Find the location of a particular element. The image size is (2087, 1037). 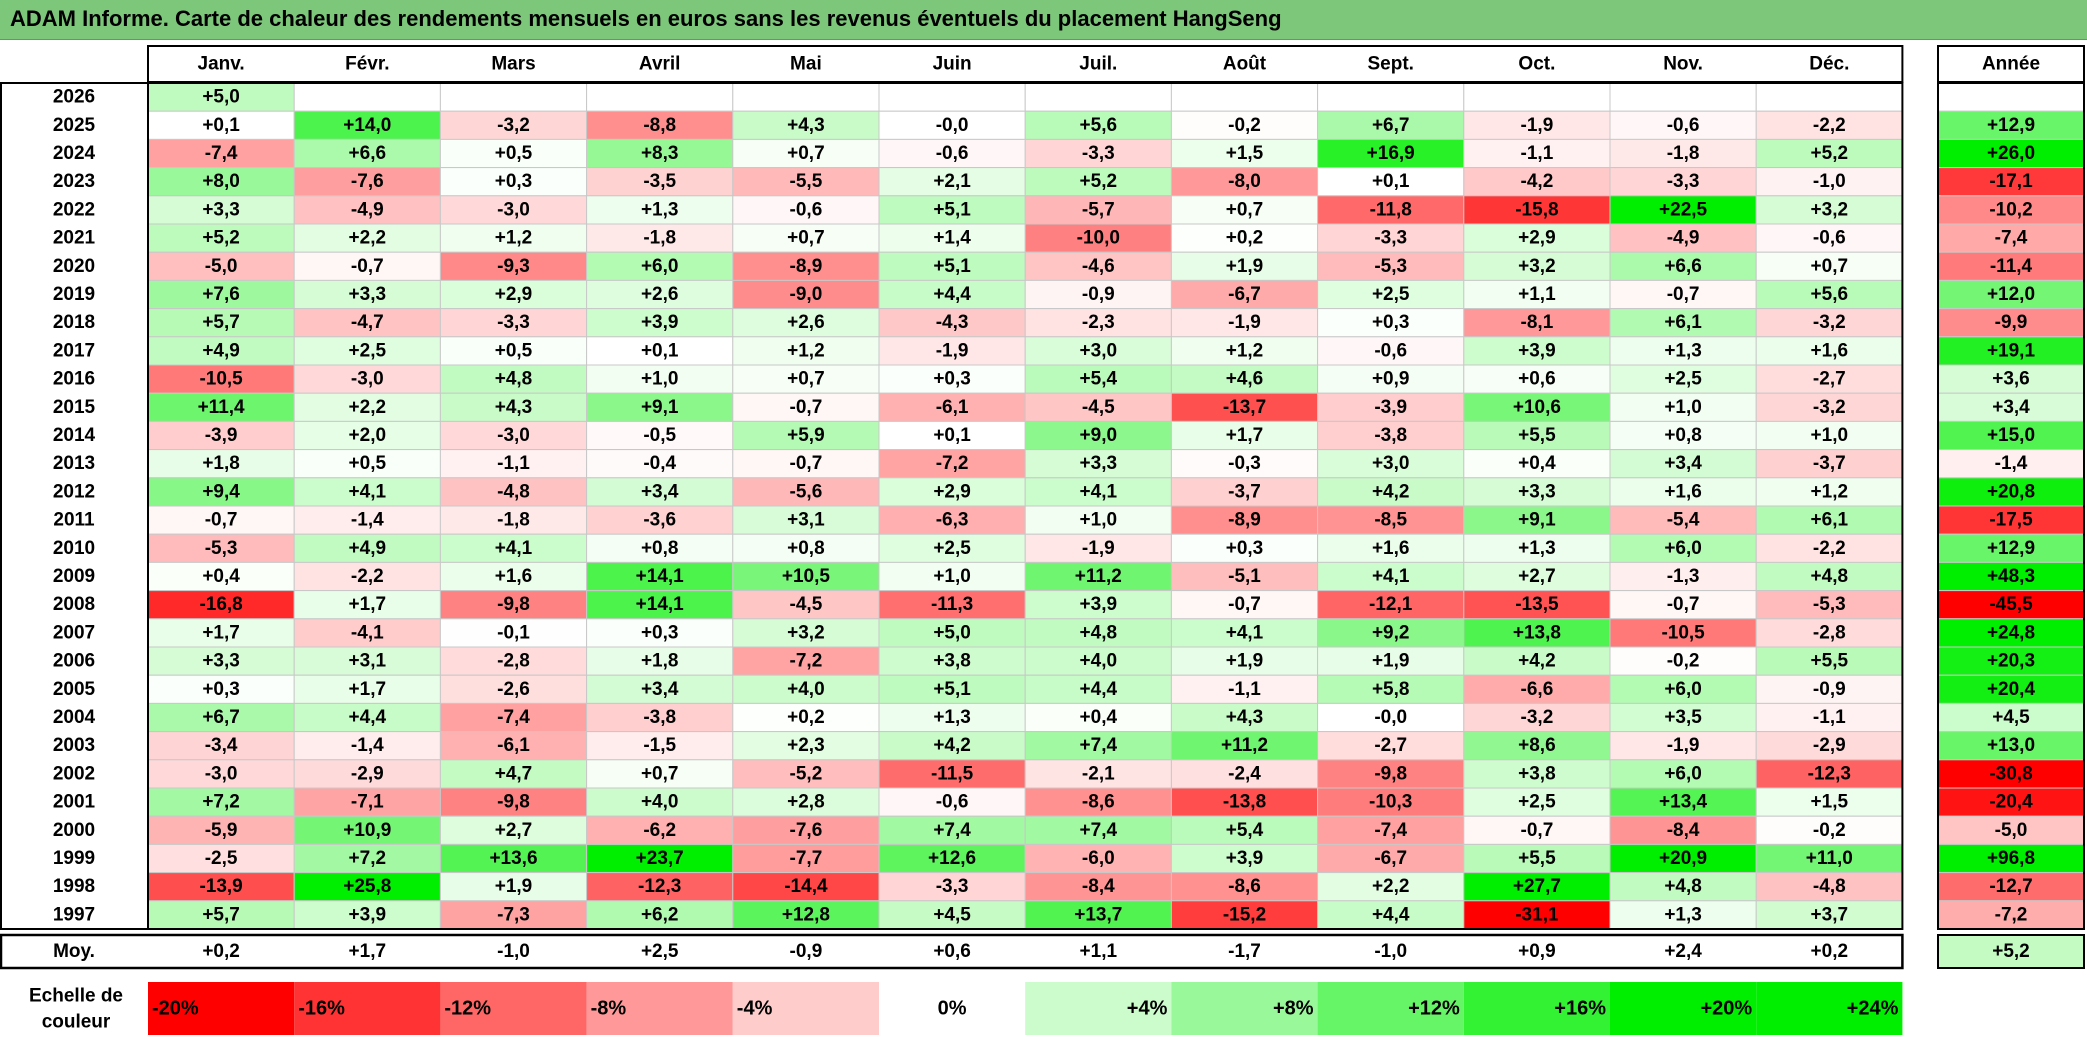

cell-value: -5,7 is located at coordinates (1098, 209).